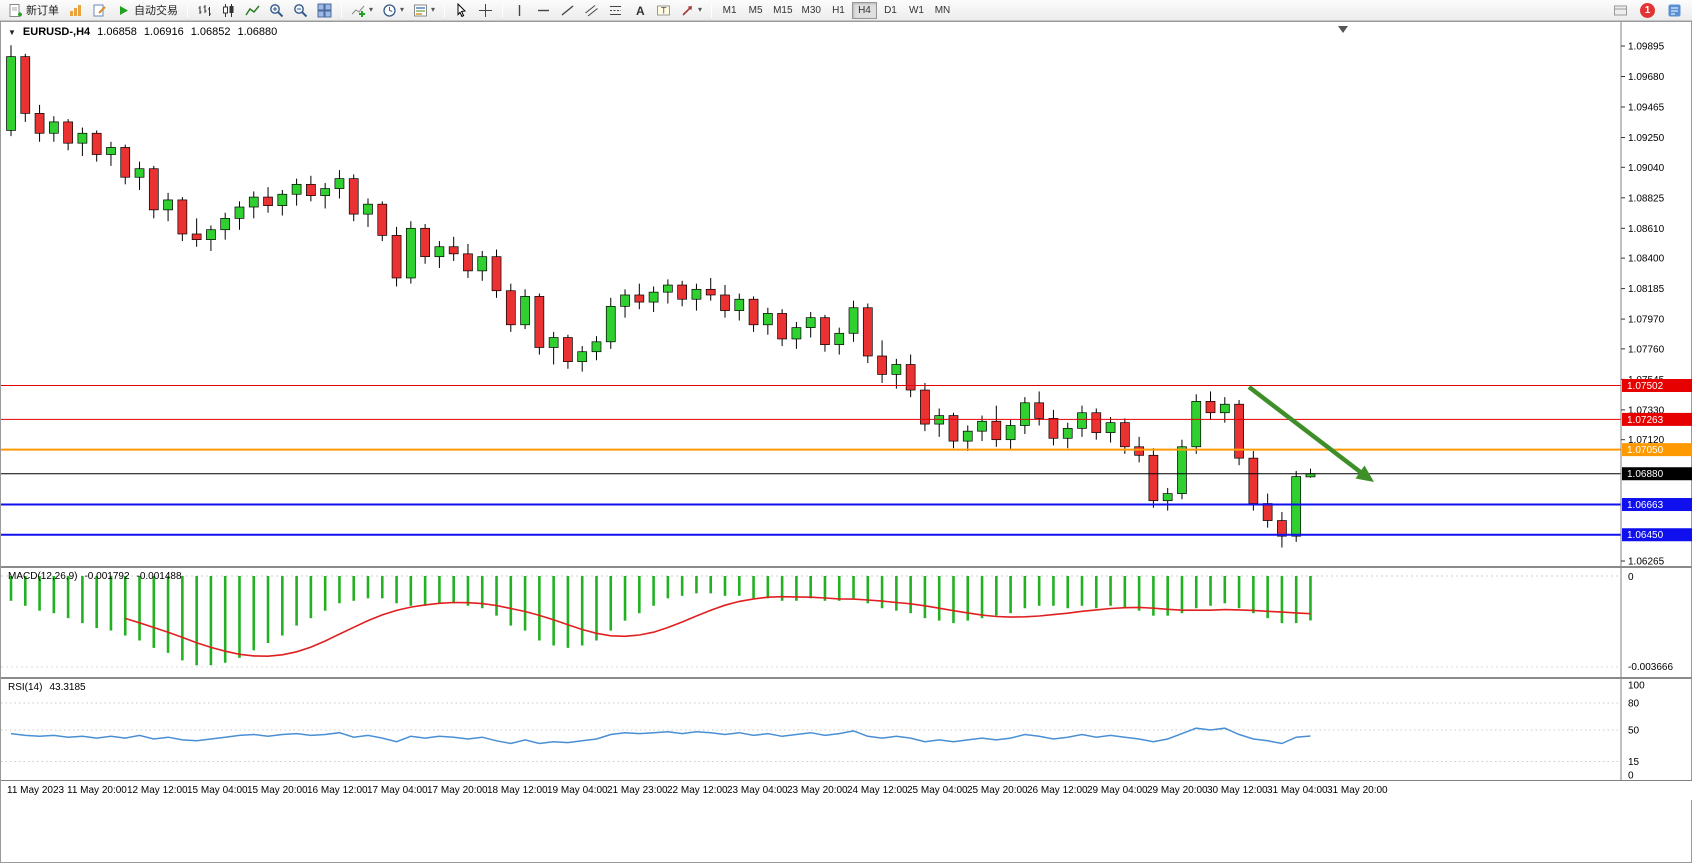  I want to click on candlestick-icon, so click(228, 10).